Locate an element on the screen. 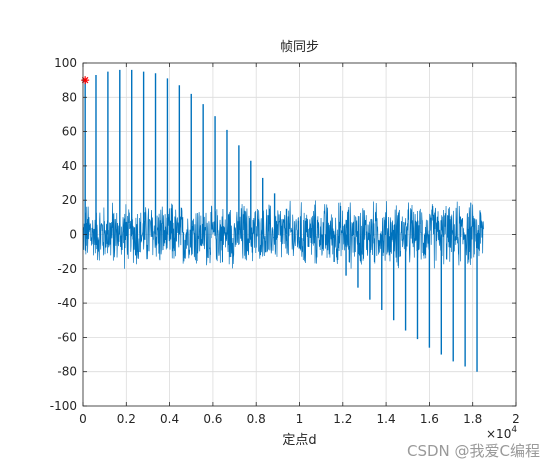 The width and height of the screenshot is (552, 468). watermark: CSDN @我爱C编程 is located at coordinates (473, 451).